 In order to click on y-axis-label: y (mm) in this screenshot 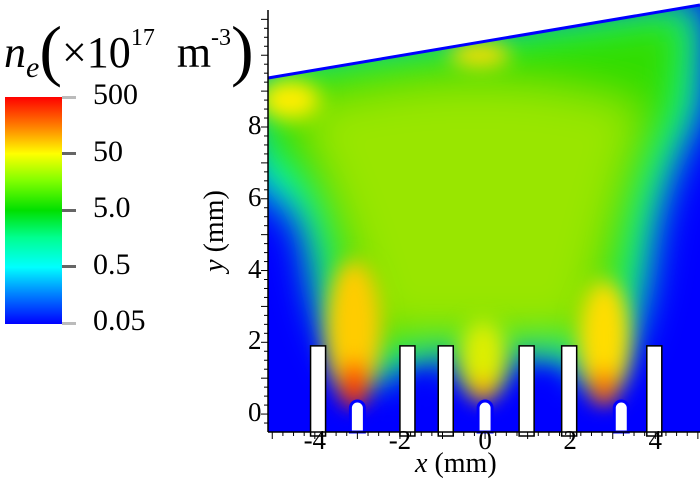, I will do `click(214, 231)`.